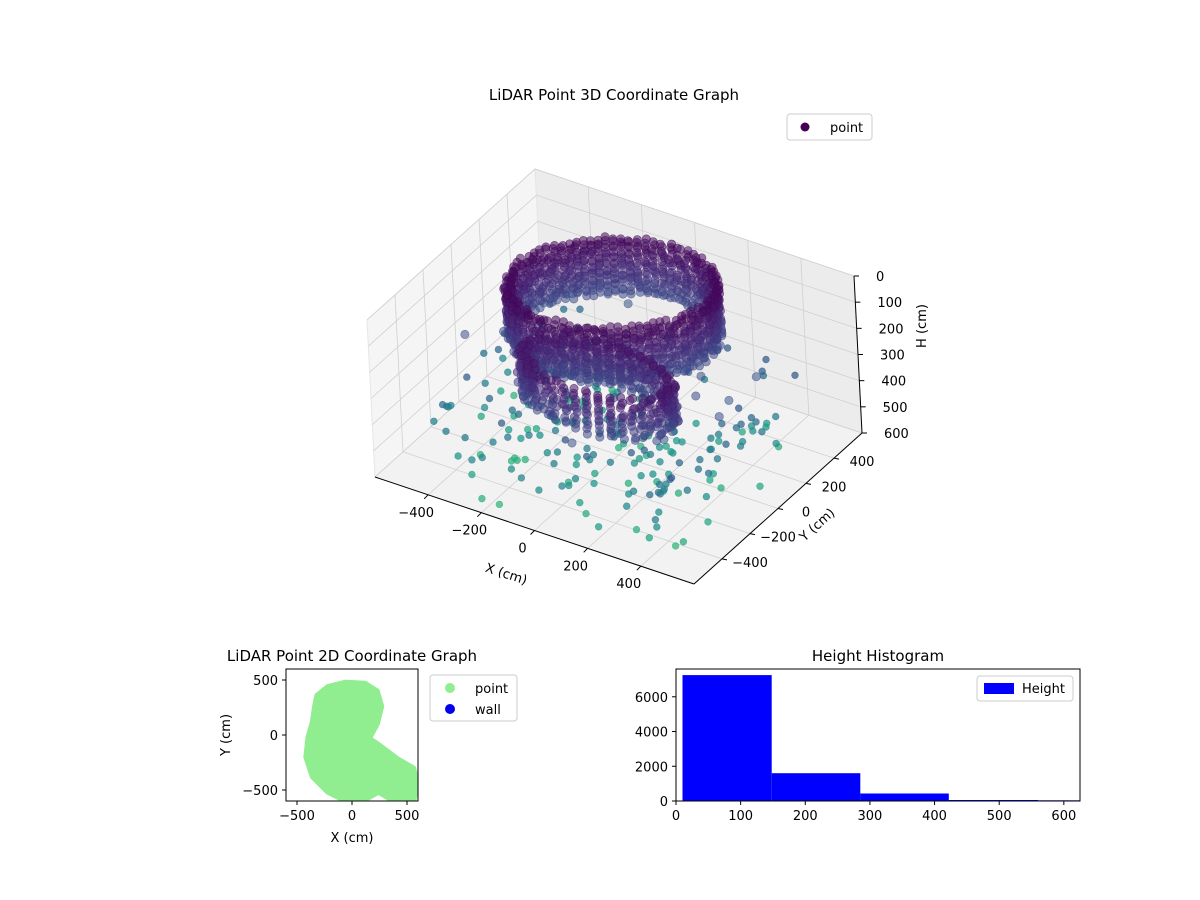  What do you see at coordinates (407, 816) in the screenshot?
I see `tick-label-x-2d: 500` at bounding box center [407, 816].